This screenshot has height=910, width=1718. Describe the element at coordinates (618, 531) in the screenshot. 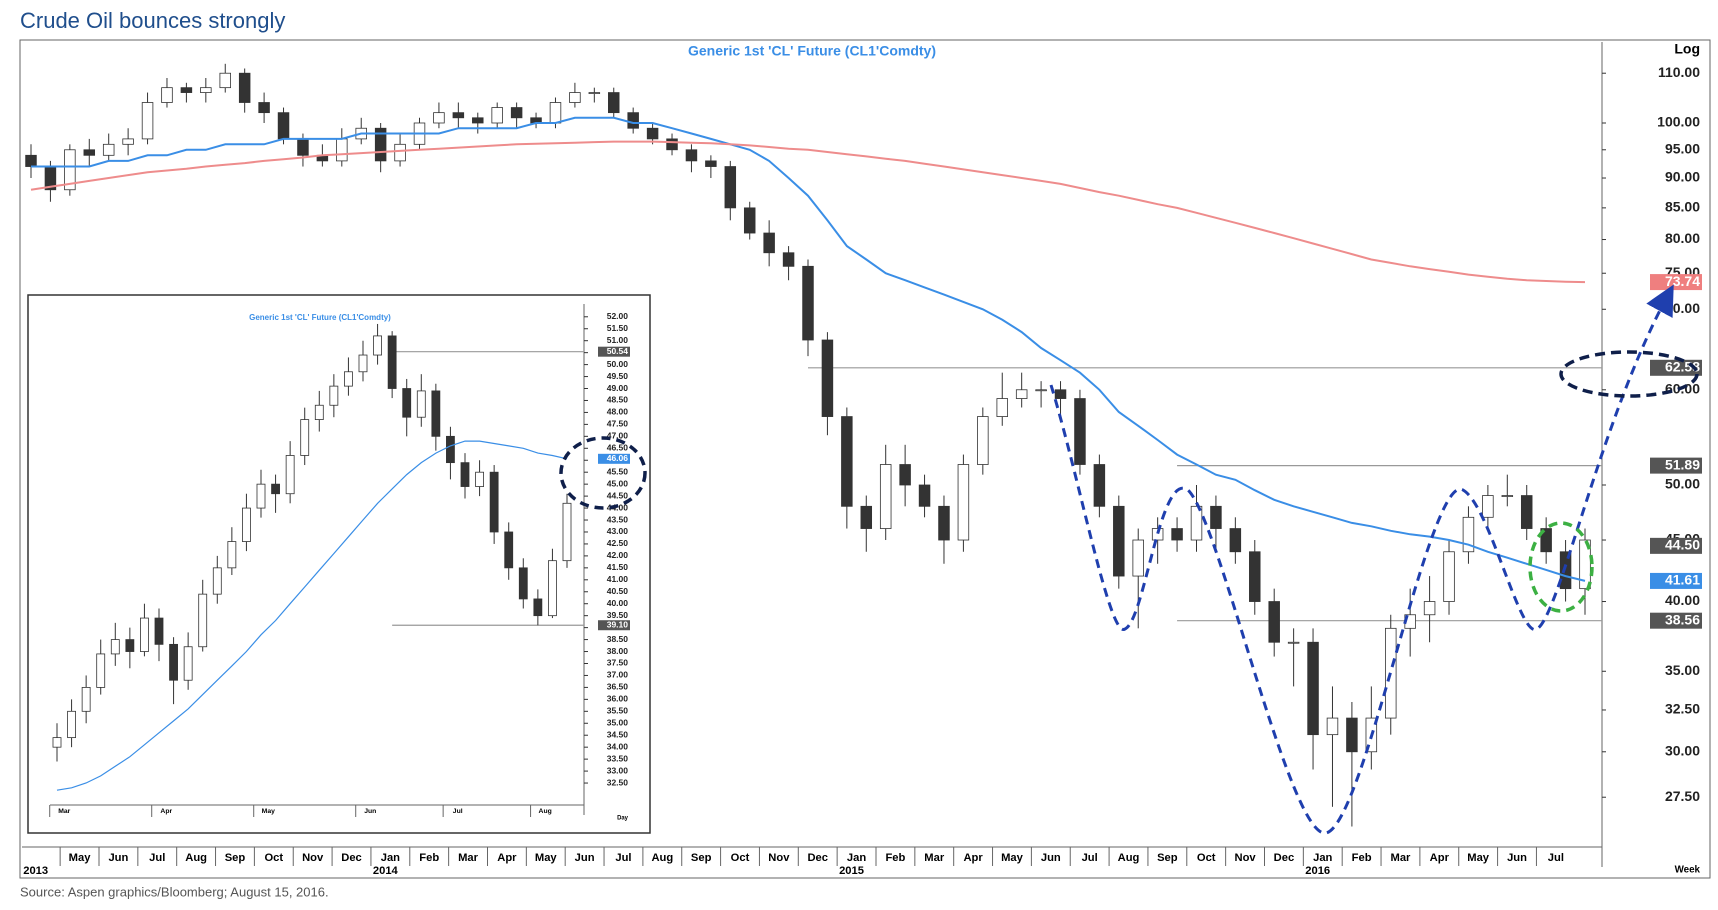

I see `y-tick-label: 43.00` at that location.